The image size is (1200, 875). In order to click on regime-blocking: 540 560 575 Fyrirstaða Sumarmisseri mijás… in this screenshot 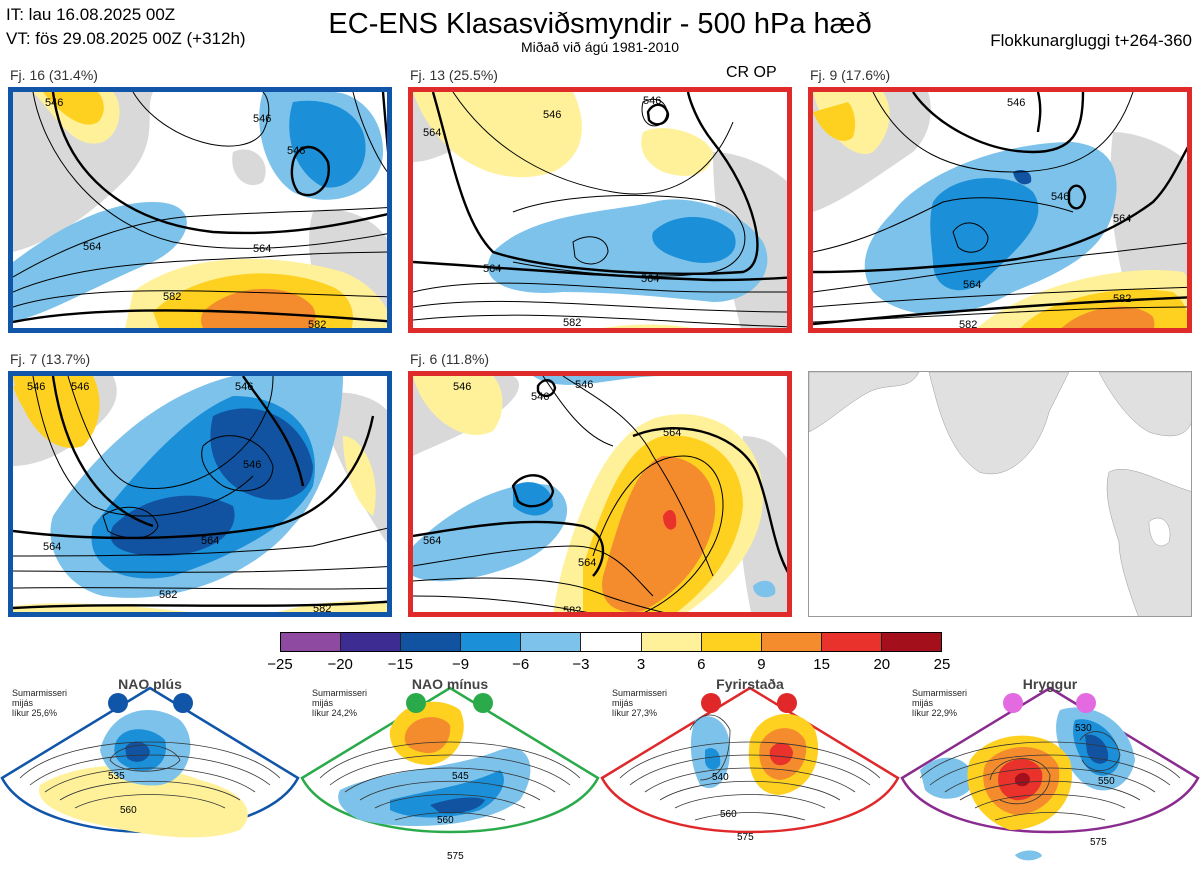, I will do `click(750, 770)`.